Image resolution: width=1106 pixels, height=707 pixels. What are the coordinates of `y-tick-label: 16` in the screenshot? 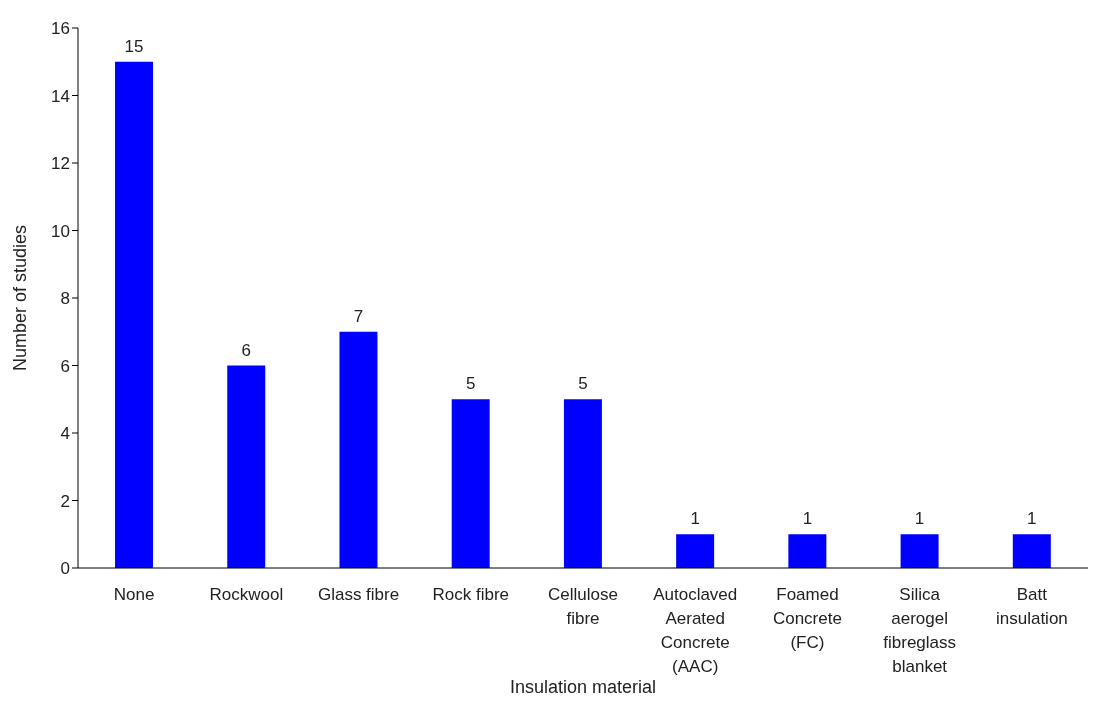 It's located at (60, 29).